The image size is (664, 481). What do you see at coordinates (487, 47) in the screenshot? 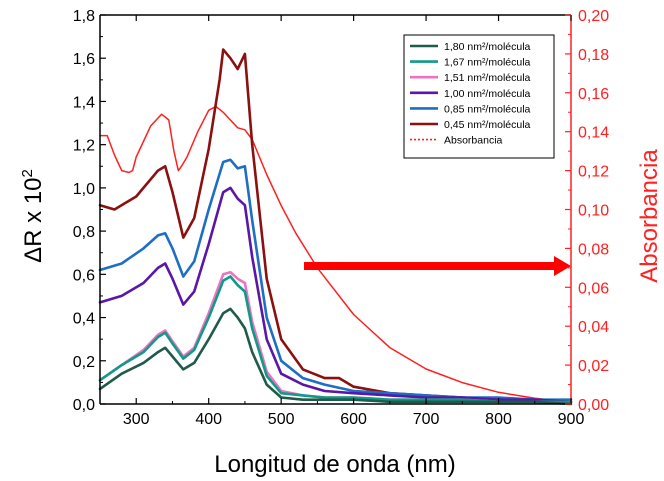
I see `legend-label: 1,80 nm²/molécula` at bounding box center [487, 47].